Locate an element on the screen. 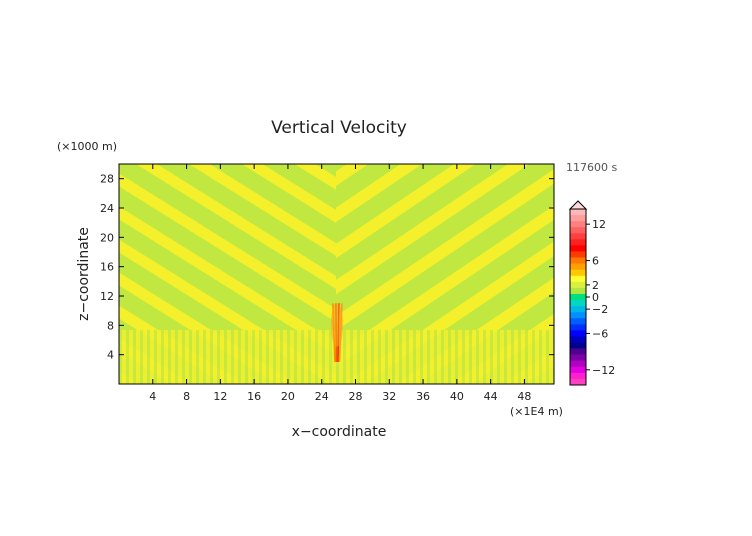 This screenshot has width=752, height=536. colorbar: 12 6 20−2 −6 −12 is located at coordinates (591, 293).